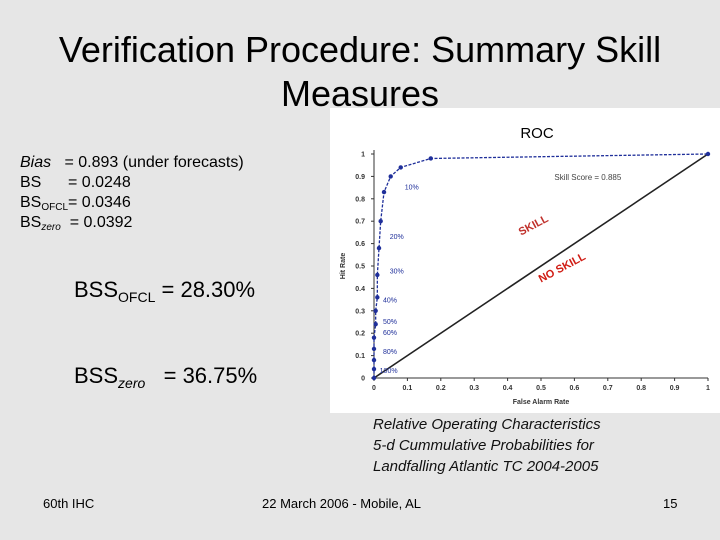  I want to click on y-tick-label: 0.5, so click(360, 267).